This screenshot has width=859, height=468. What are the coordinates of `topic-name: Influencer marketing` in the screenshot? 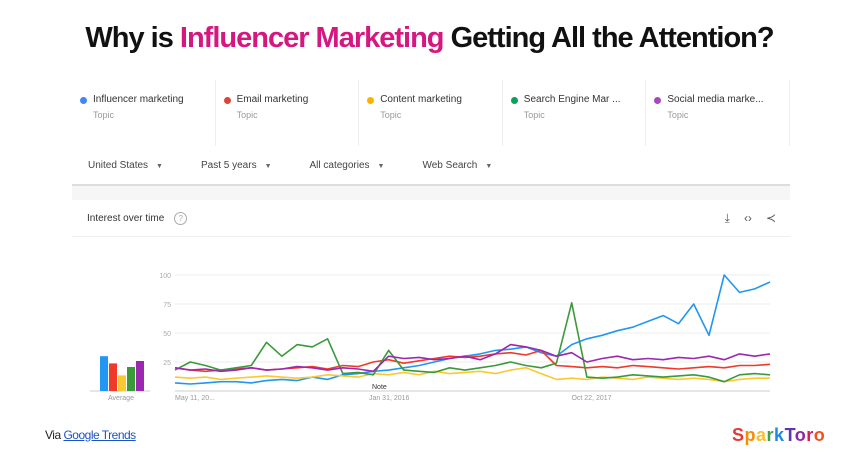 It's located at (138, 99).